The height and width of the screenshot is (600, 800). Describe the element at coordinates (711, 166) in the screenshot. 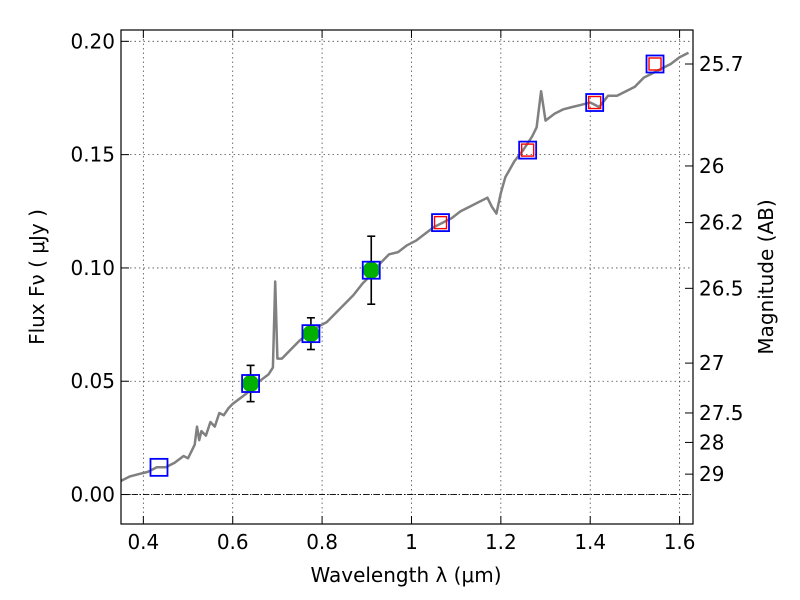

I see `y2-tick-label: 26` at that location.